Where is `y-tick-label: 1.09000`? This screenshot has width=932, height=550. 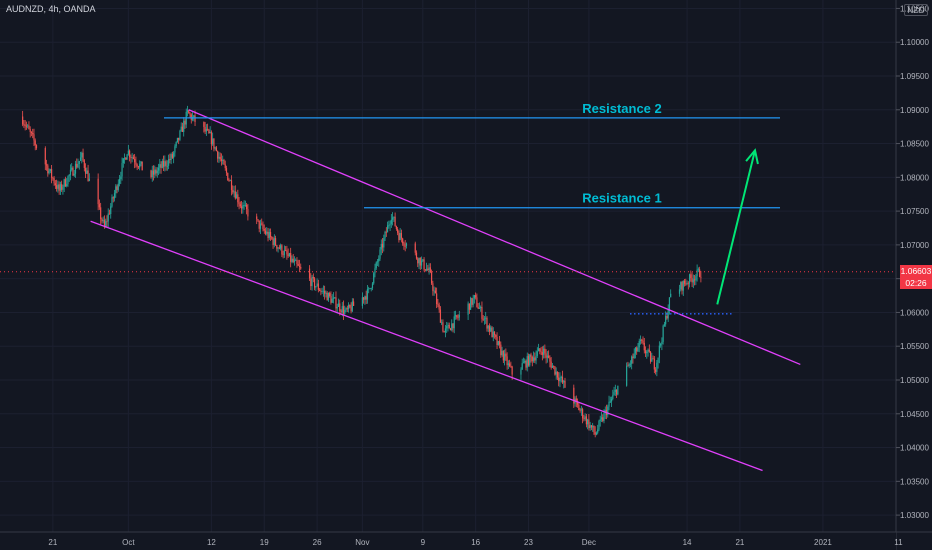
y-tick-label: 1.09000 is located at coordinates (914, 110).